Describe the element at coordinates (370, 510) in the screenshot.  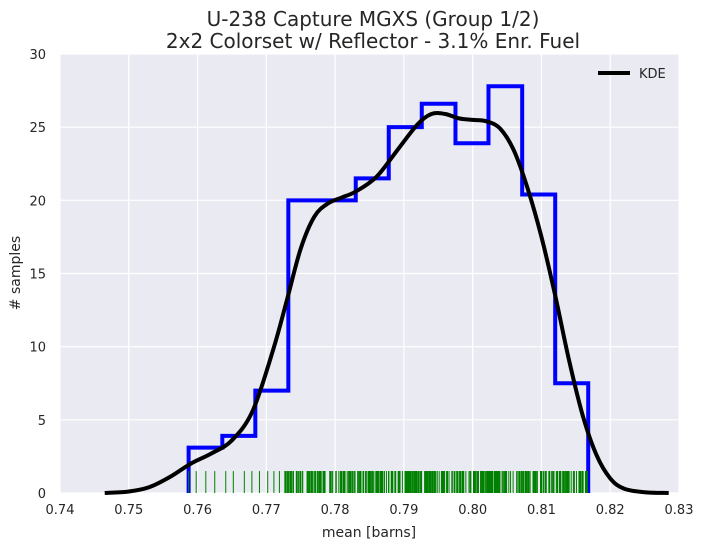
I see `x-tick-labels: 0.74 0.75 0.76 0.77 0.78 0.79 0.80 0.81 0.82 0.83` at that location.